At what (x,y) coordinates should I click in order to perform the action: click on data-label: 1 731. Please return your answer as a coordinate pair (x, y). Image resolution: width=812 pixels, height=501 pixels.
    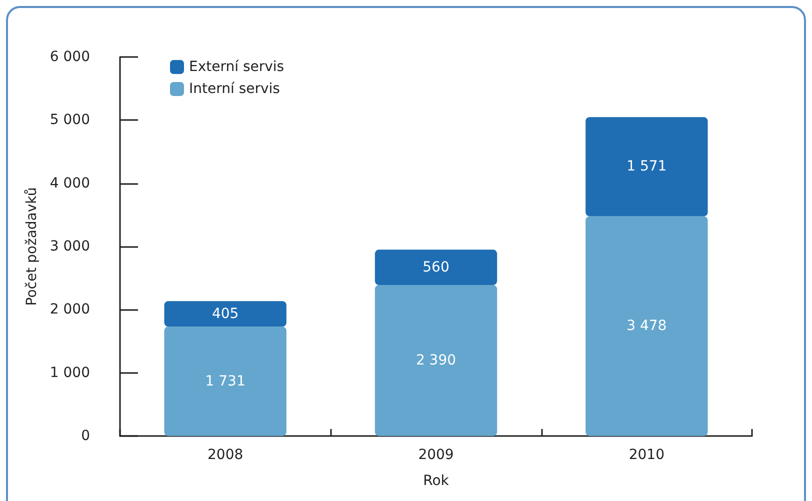
    Looking at the image, I should click on (225, 381).